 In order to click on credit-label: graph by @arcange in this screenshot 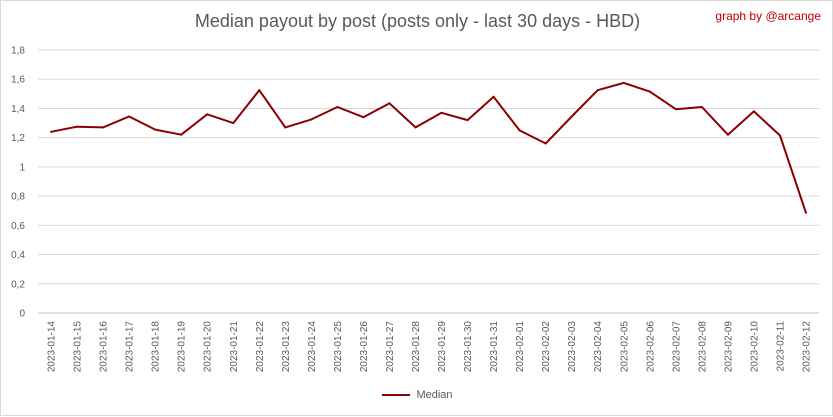, I will do `click(768, 16)`.